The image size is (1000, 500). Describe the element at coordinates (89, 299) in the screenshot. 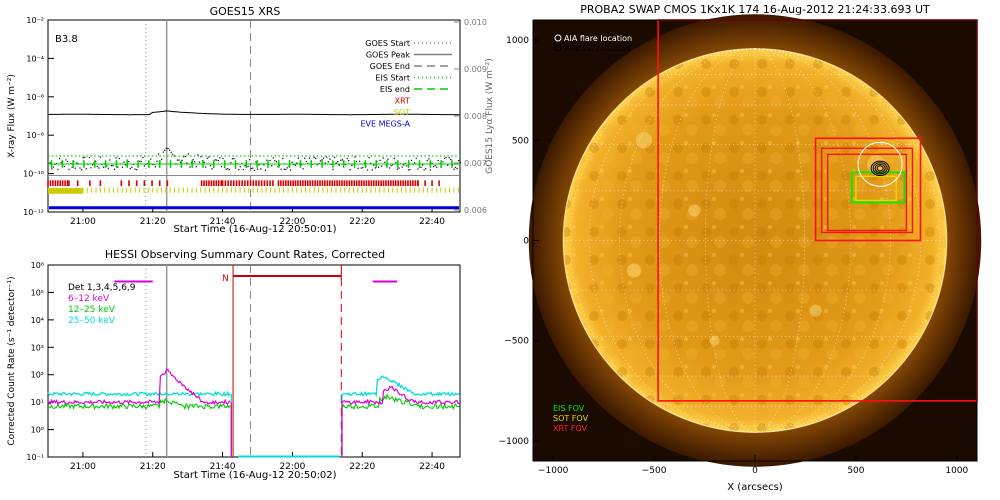

I see `hessi-legend-label: 6–12 keV` at that location.